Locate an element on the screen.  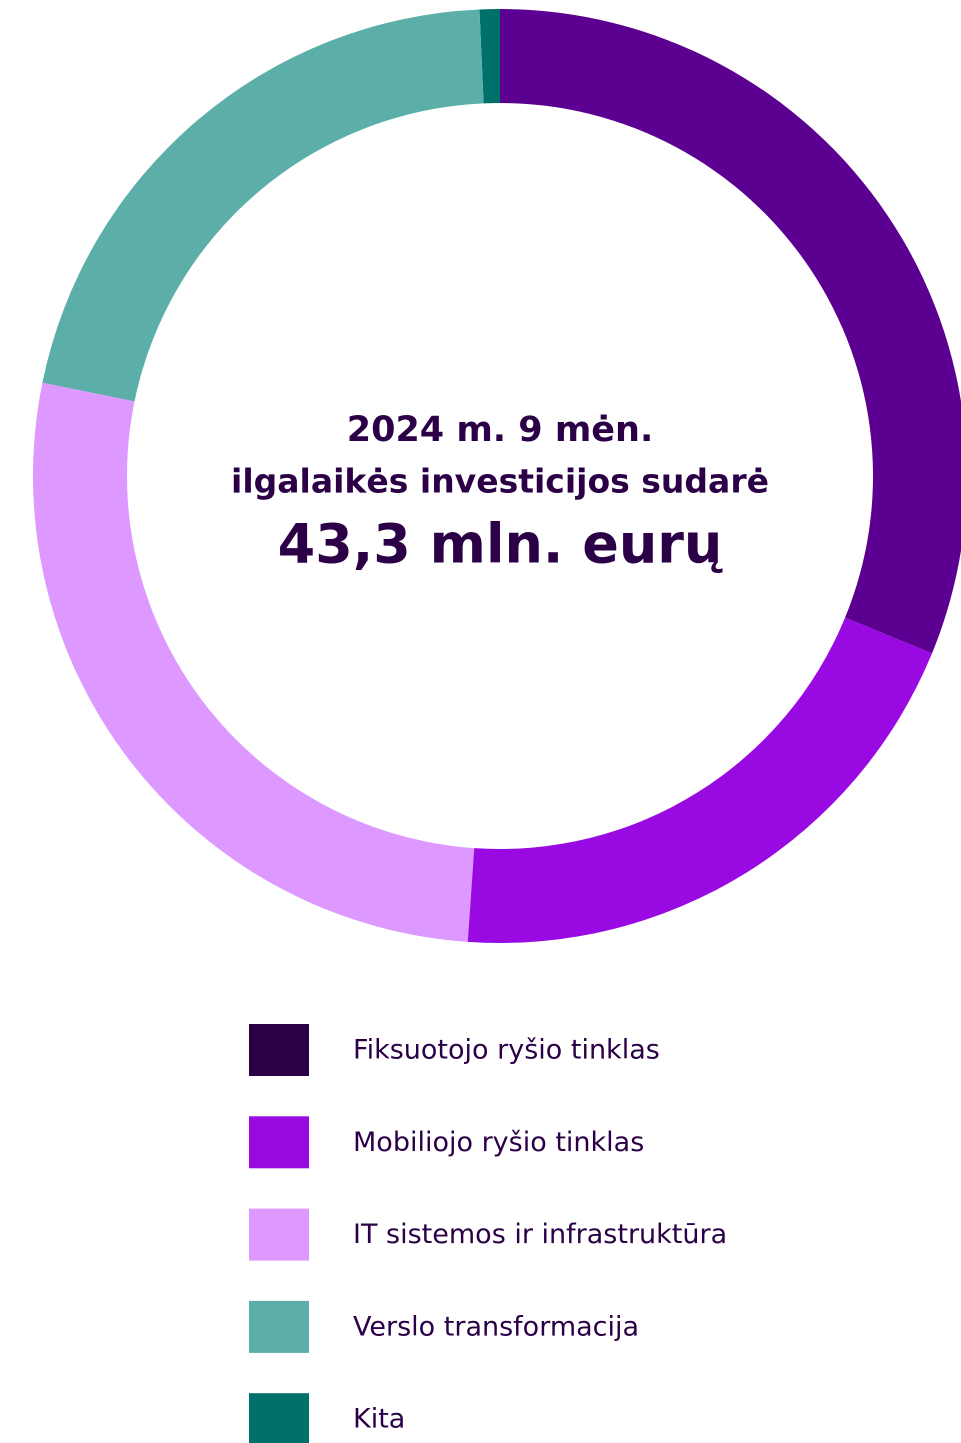
legend-label: IT sistemos ir infrastruktūra is located at coordinates (540, 1234).